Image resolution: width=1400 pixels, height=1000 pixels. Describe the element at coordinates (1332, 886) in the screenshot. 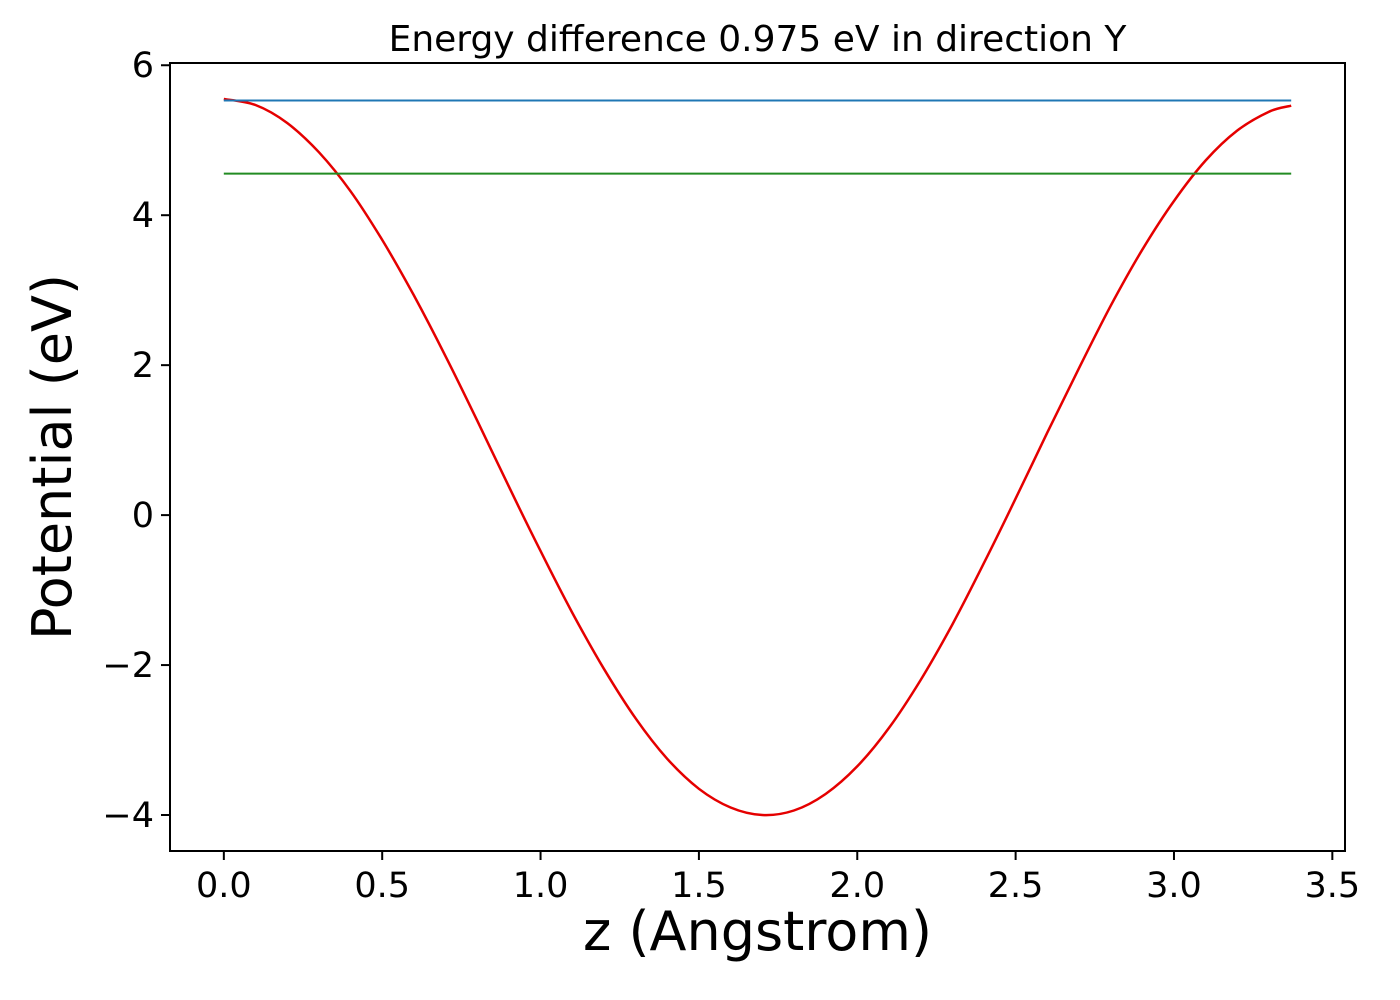

I see `x-tick-label: 3.5` at that location.